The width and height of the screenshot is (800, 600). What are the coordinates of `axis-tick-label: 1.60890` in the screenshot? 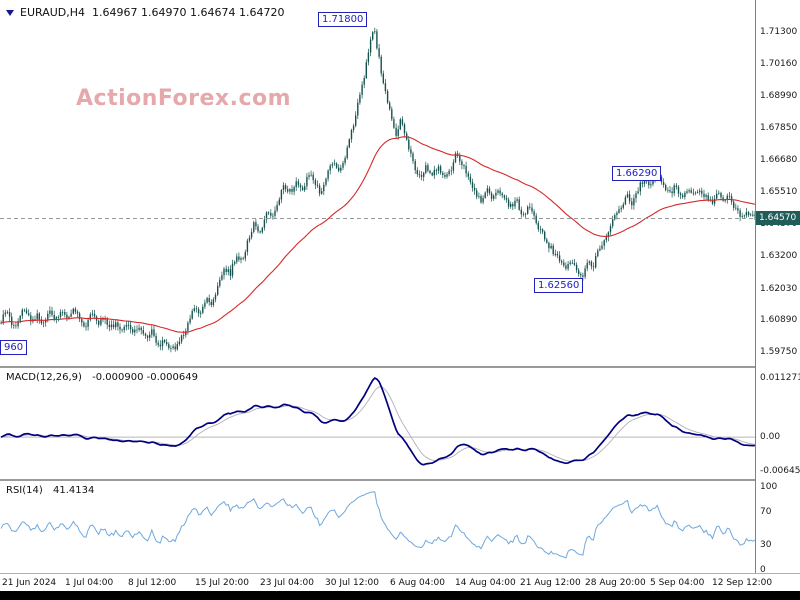 It's located at (779, 320).